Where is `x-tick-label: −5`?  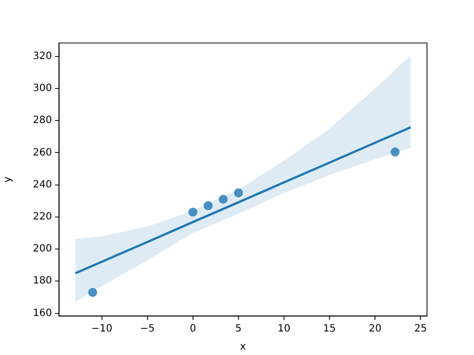
x-tick-label: −5 is located at coordinates (147, 329).